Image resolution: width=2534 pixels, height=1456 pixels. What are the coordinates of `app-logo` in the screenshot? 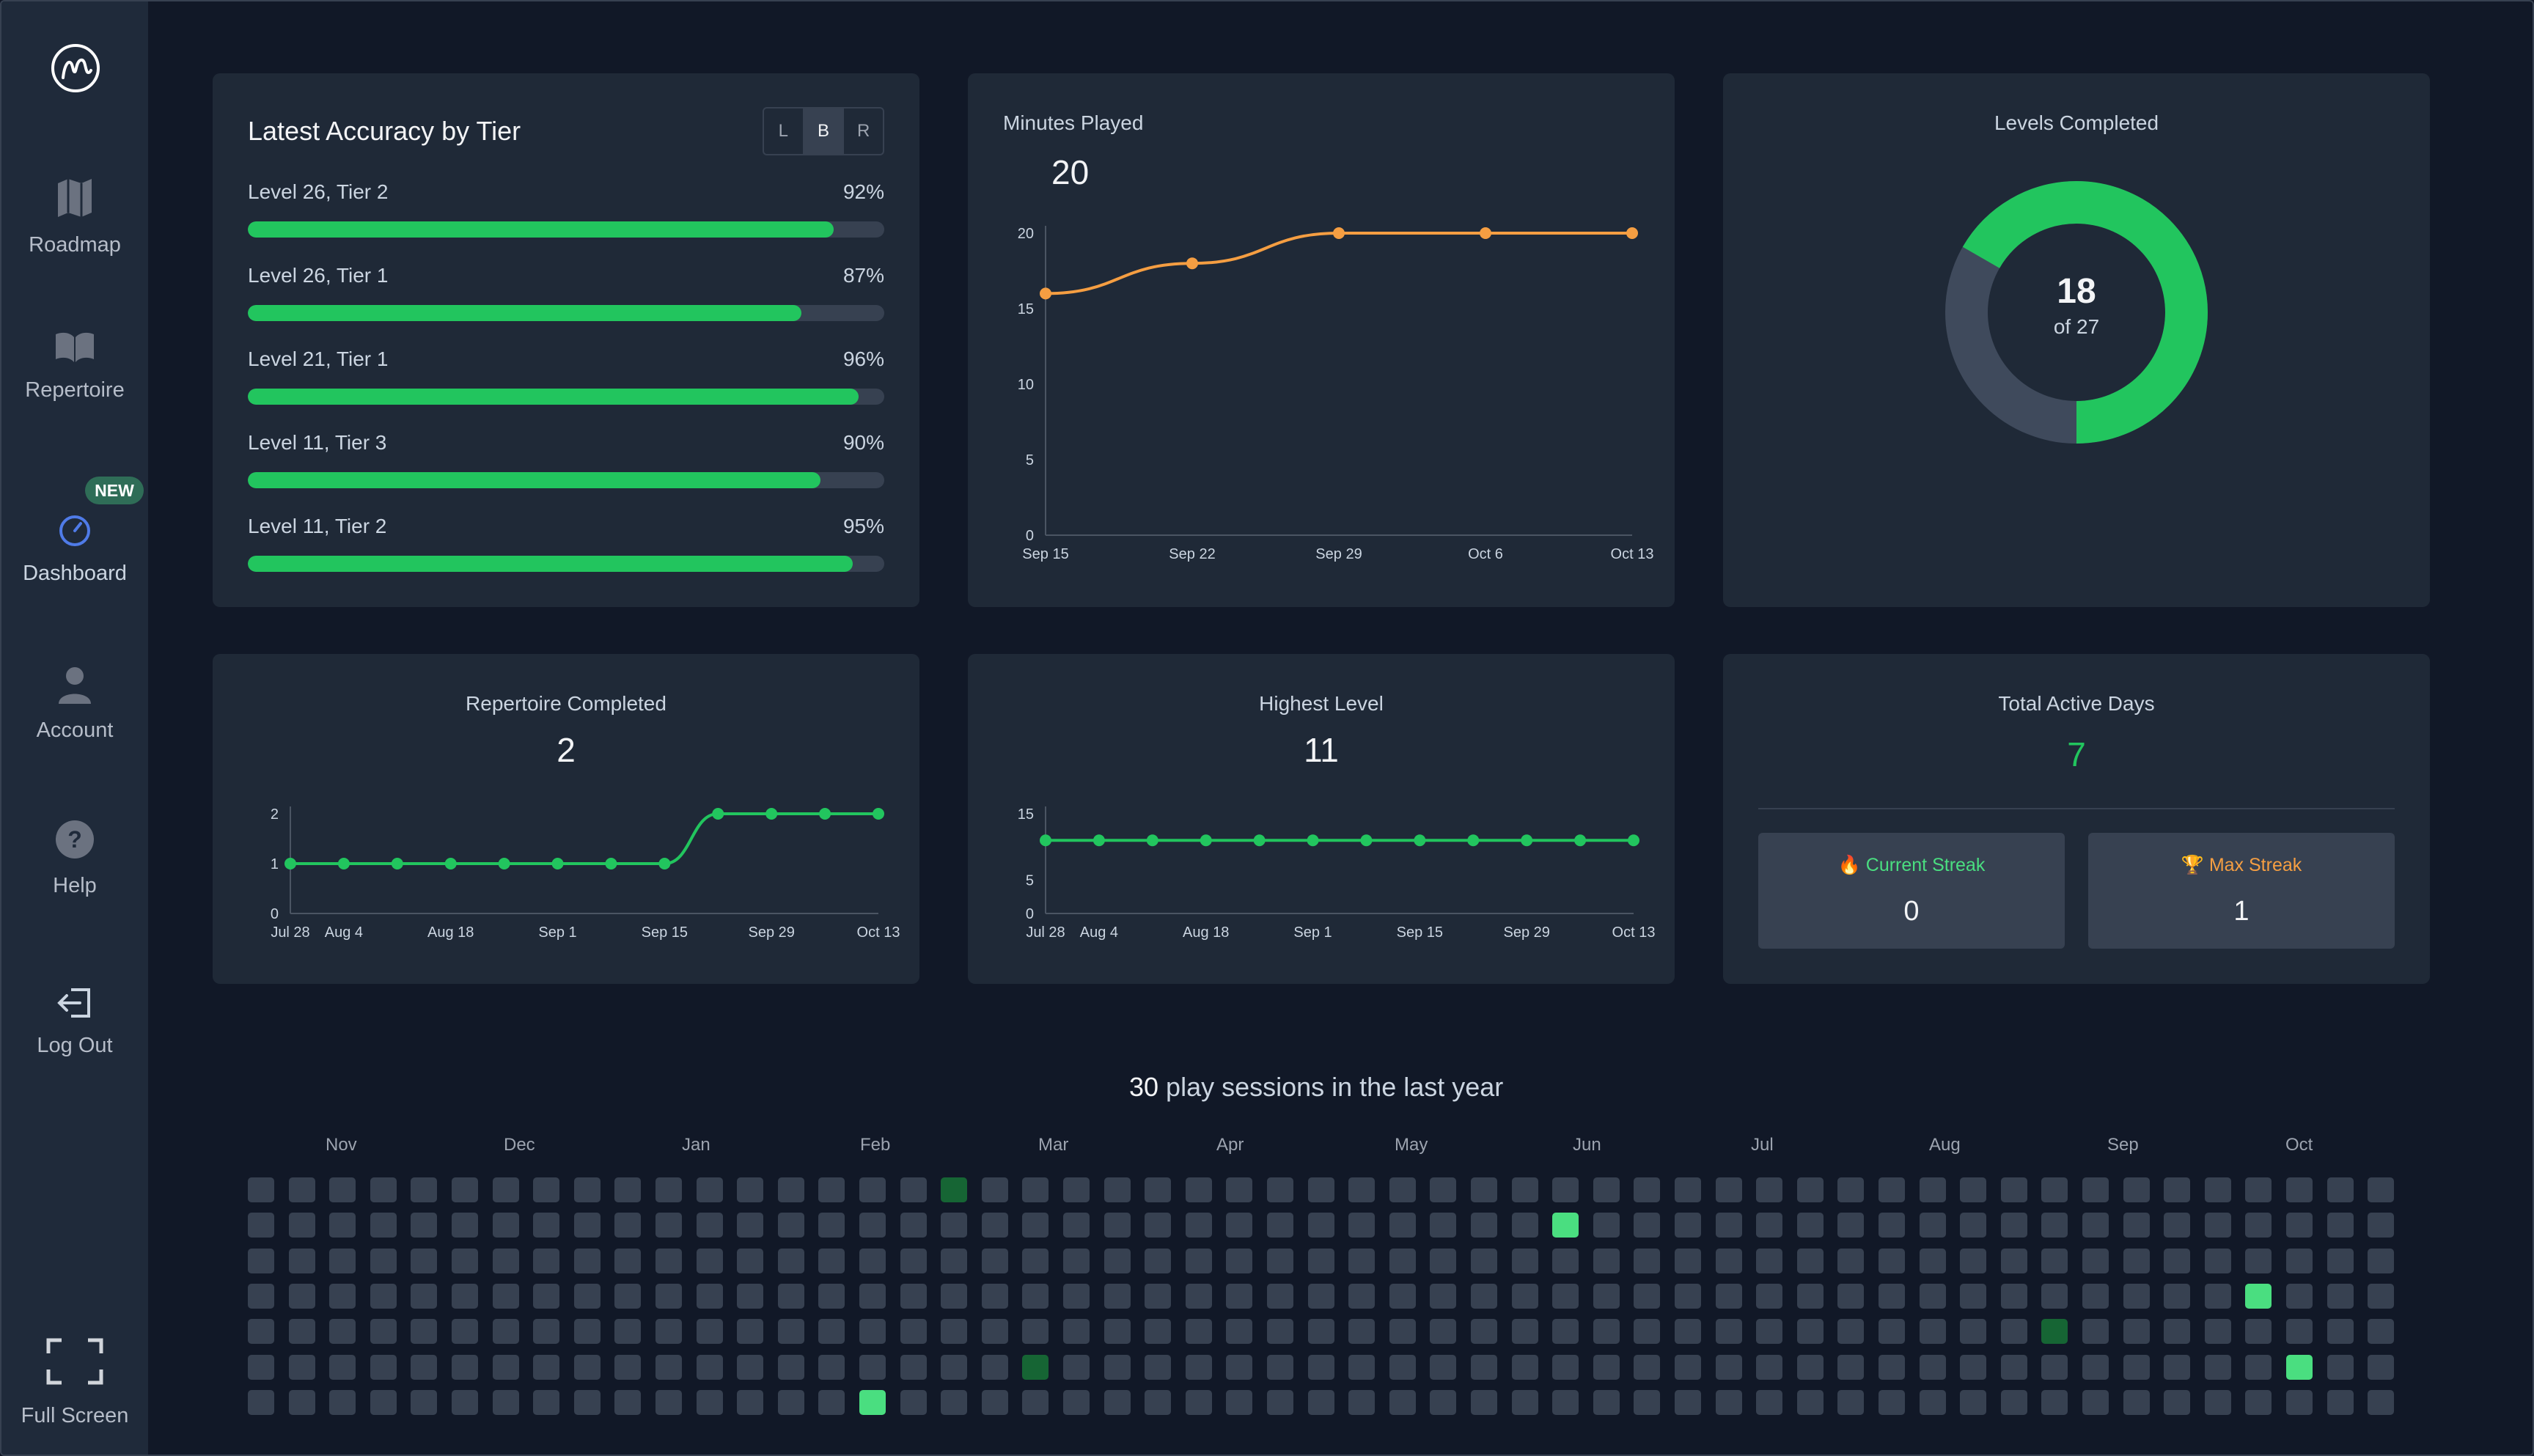 It's located at (75, 68).